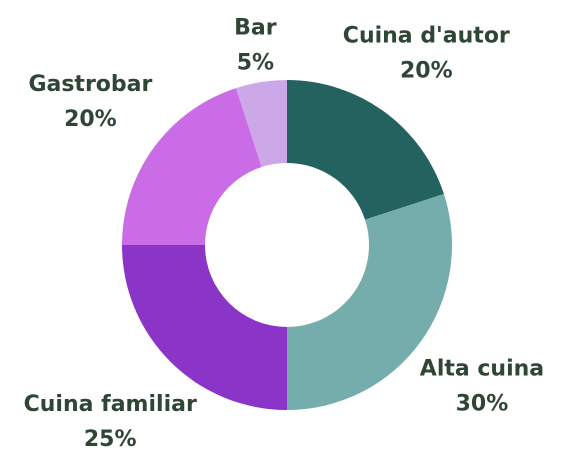  What do you see at coordinates (255, 27) in the screenshot?
I see `slice-label: Bar` at bounding box center [255, 27].